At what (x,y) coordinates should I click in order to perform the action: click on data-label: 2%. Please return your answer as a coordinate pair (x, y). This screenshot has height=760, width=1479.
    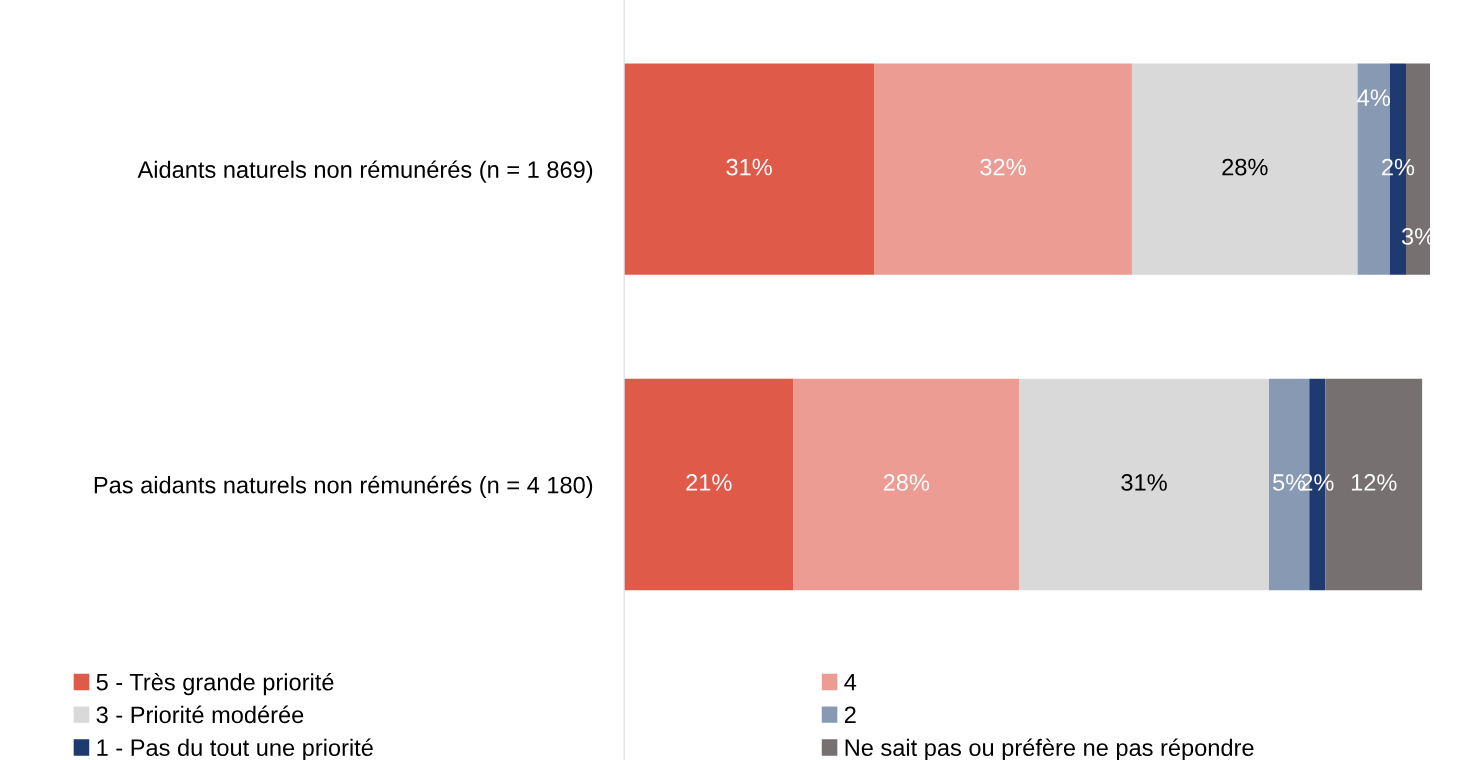
    Looking at the image, I should click on (1398, 167).